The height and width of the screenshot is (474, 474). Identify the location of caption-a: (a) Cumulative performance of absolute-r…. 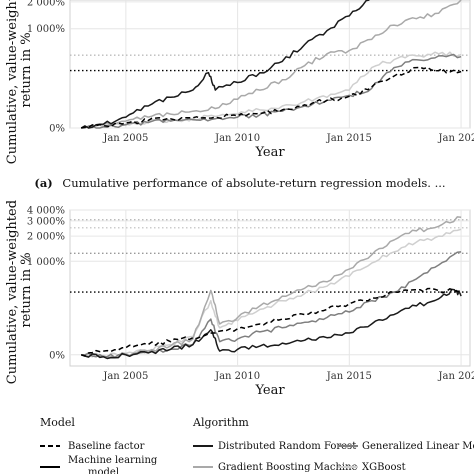
(239, 183).